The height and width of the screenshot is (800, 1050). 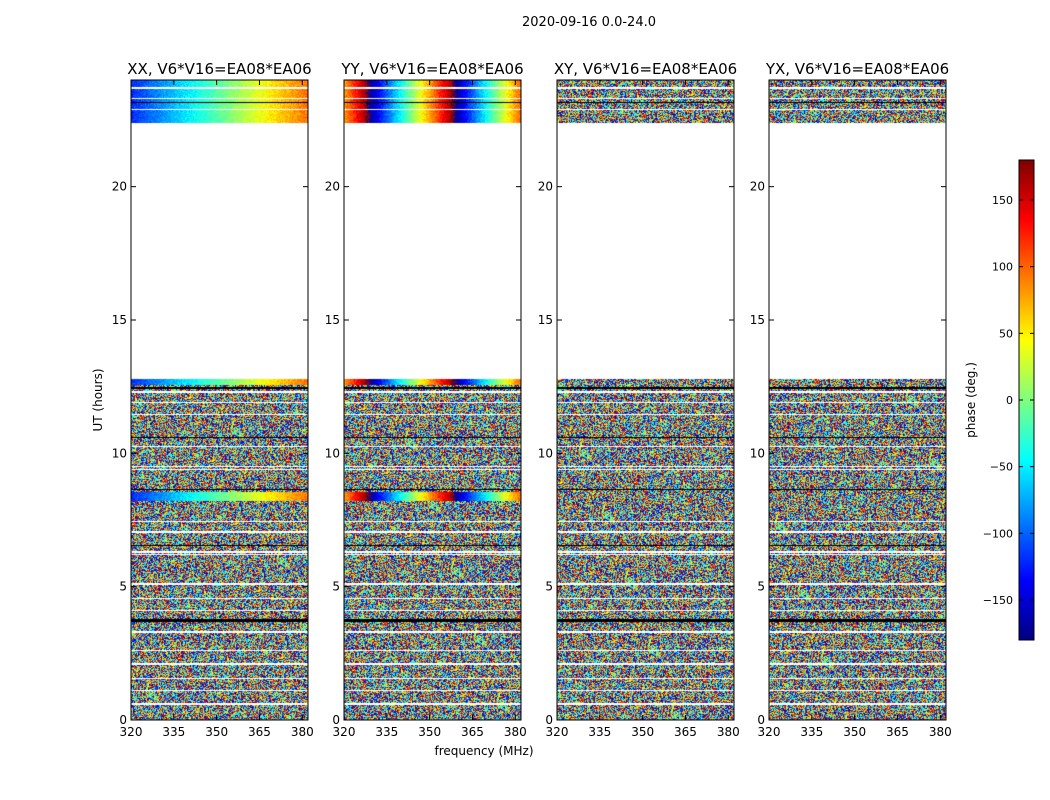 What do you see at coordinates (998, 600) in the screenshot?
I see `colorbar-tick-label: −150` at bounding box center [998, 600].